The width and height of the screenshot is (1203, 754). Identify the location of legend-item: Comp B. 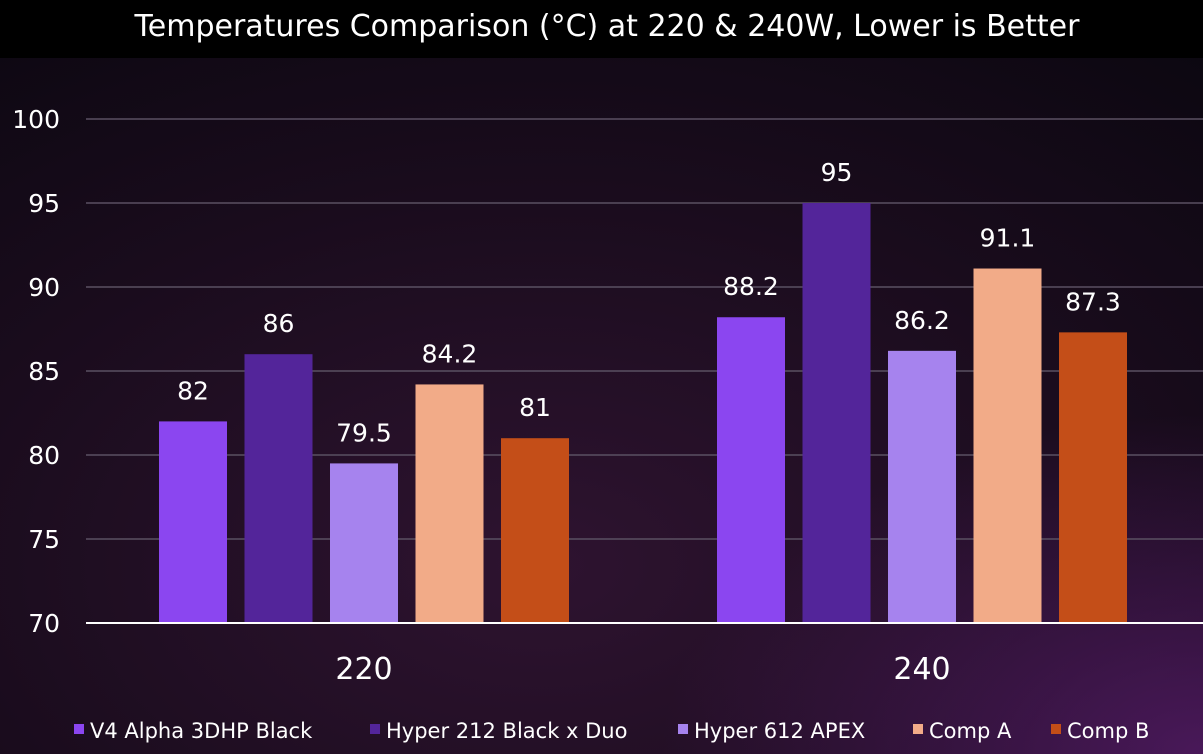
(1100, 731).